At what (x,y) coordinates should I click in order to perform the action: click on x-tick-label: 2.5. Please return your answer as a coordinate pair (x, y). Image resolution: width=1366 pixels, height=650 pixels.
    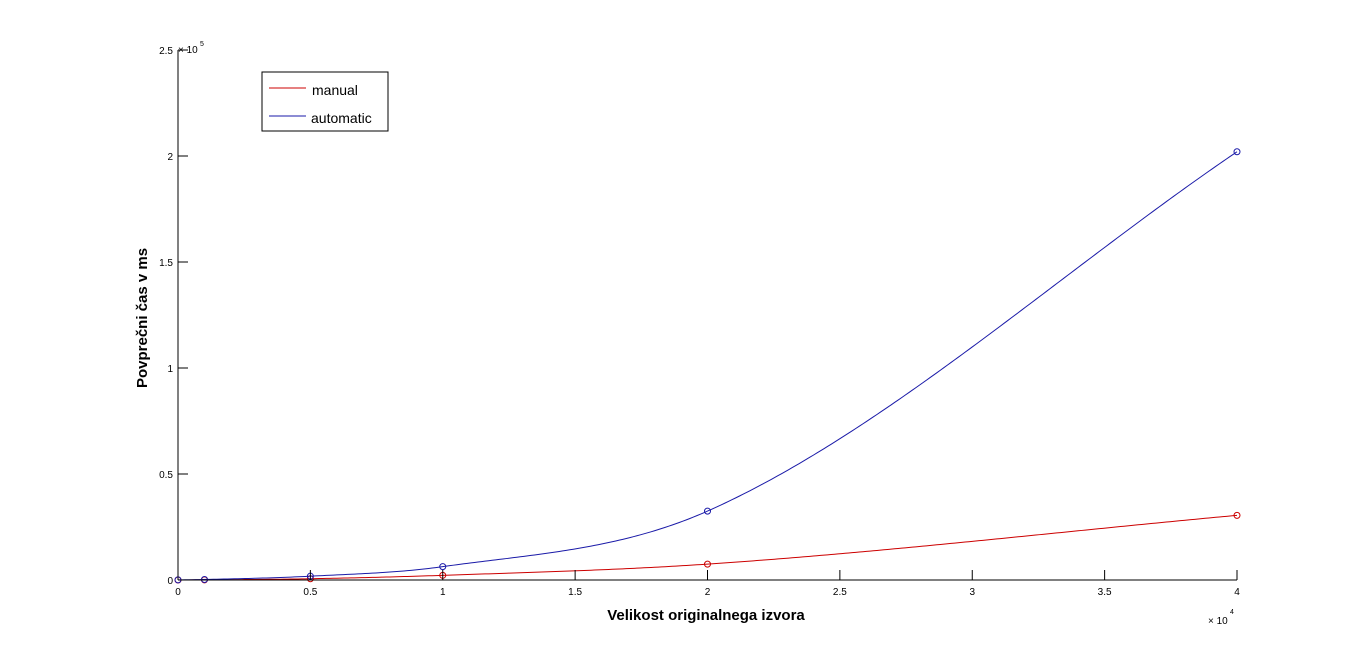
    Looking at the image, I should click on (840, 592).